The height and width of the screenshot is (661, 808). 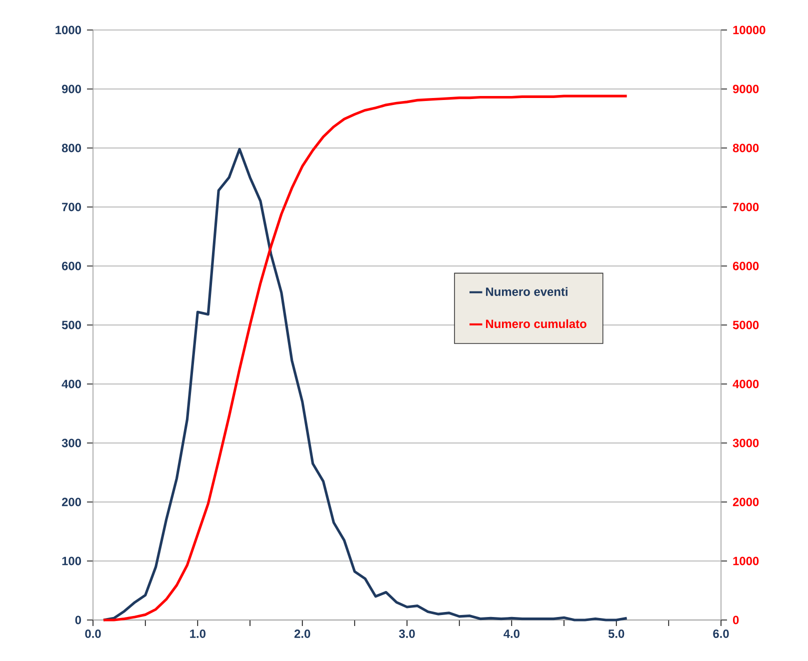 I want to click on x-tick-label: 0.0, so click(x=93, y=634).